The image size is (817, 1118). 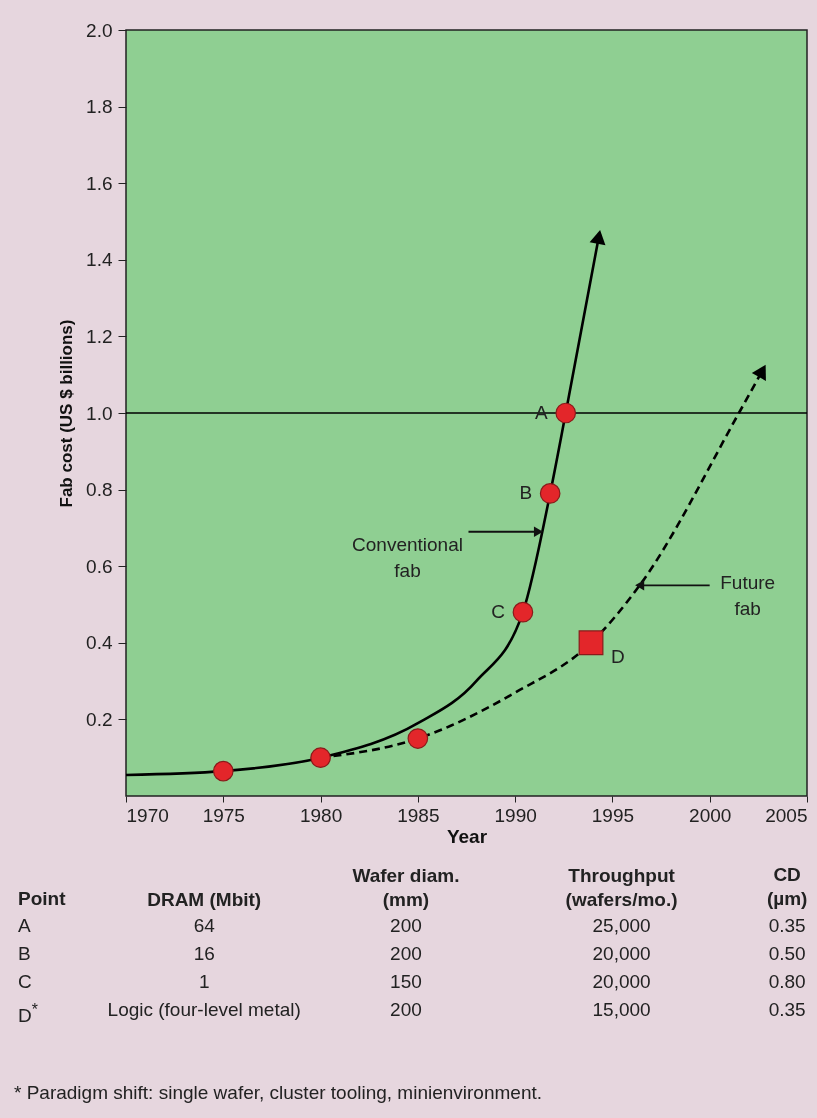 What do you see at coordinates (42, 899) in the screenshot?
I see `text: Point` at bounding box center [42, 899].